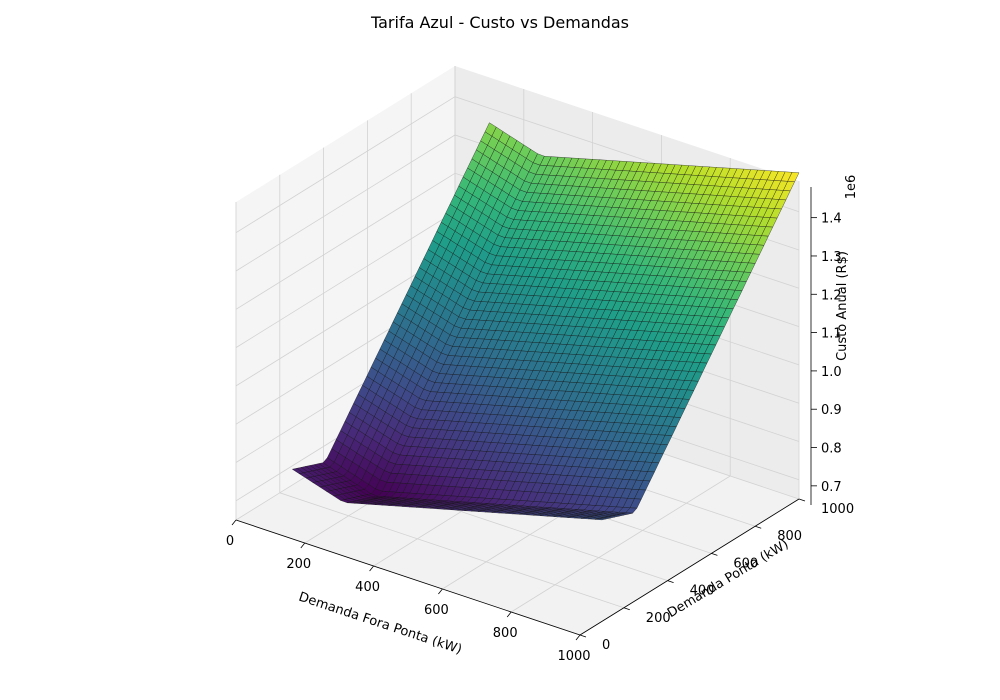 Image resolution: width=1000 pixels, height=700 pixels. Describe the element at coordinates (831, 410) in the screenshot. I see `z-tick-label: 0.9` at that location.